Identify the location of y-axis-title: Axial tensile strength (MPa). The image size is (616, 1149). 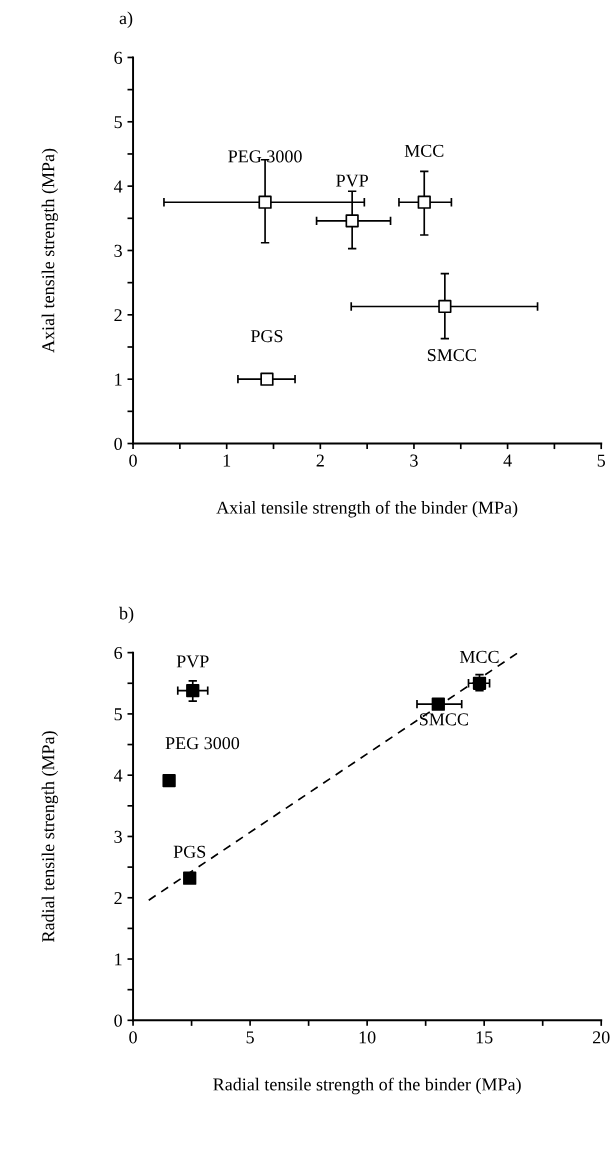
(50, 250).